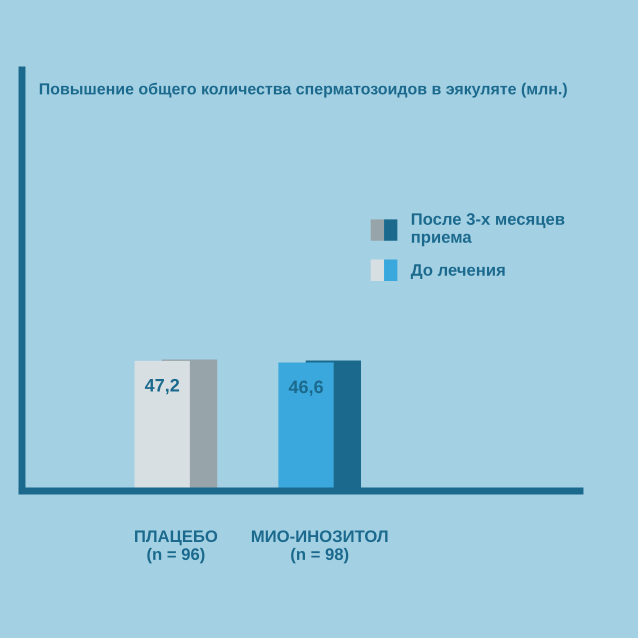  Describe the element at coordinates (162, 386) in the screenshot. I see `data-label: 47,2` at that location.